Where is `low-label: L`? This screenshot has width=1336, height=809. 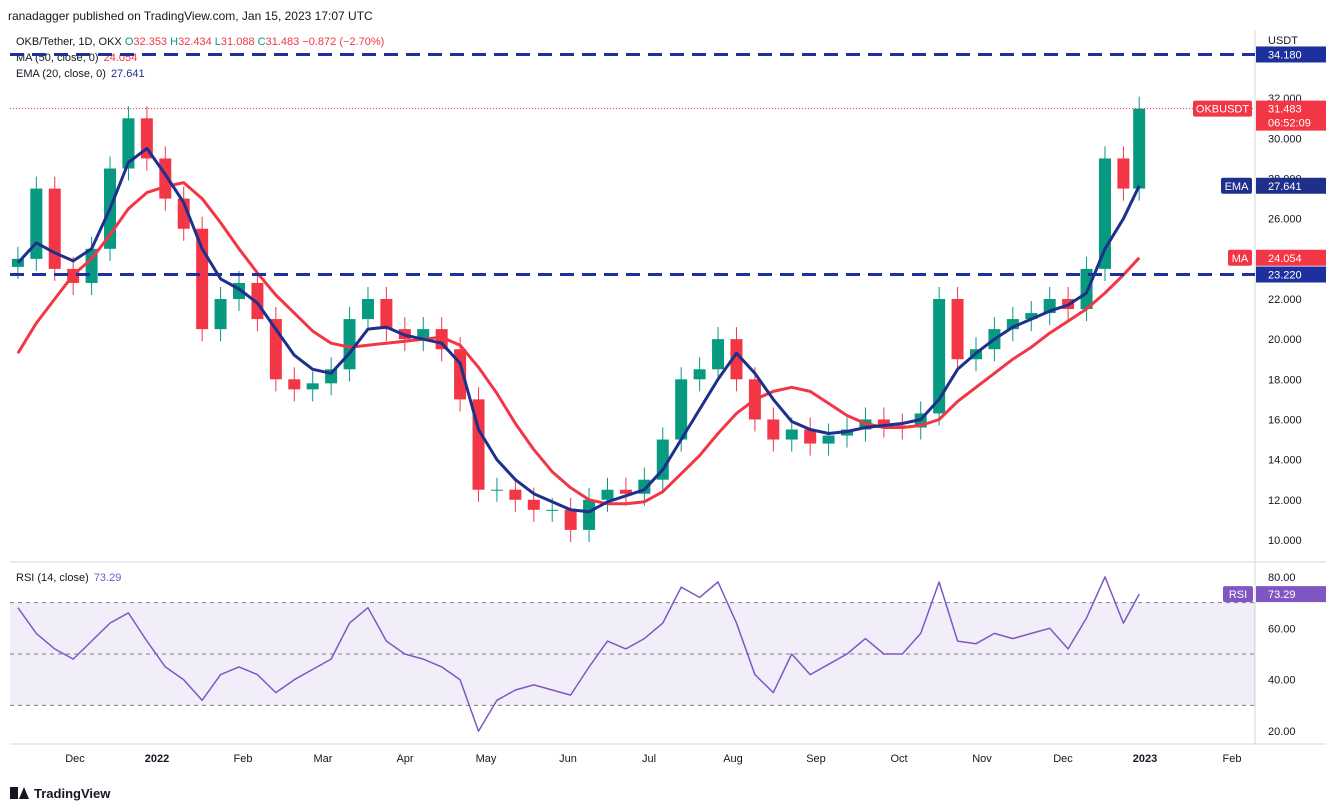
low-label: L is located at coordinates (217, 42).